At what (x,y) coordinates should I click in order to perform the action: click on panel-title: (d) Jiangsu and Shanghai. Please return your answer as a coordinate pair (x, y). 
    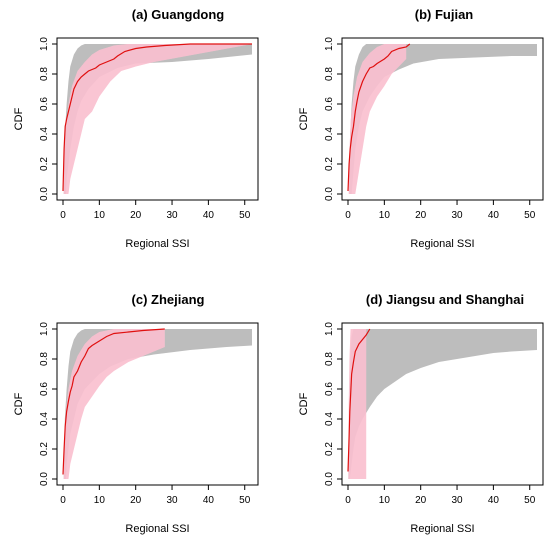
    Looking at the image, I should click on (445, 299).